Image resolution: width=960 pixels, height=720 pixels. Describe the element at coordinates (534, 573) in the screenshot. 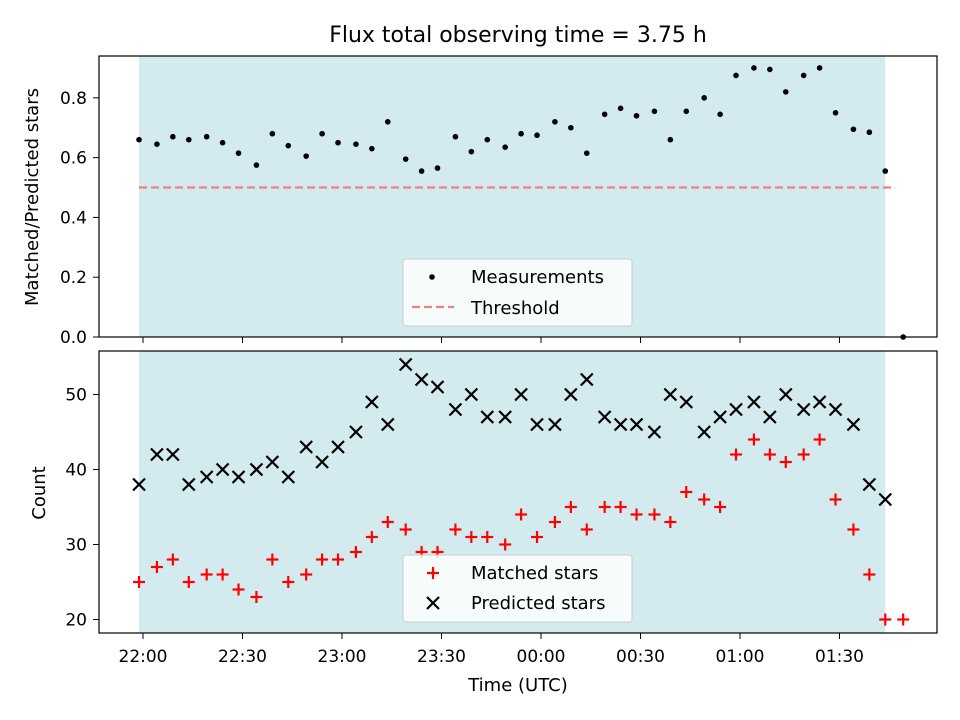

I see `legend-matched-label: Matched stars` at that location.